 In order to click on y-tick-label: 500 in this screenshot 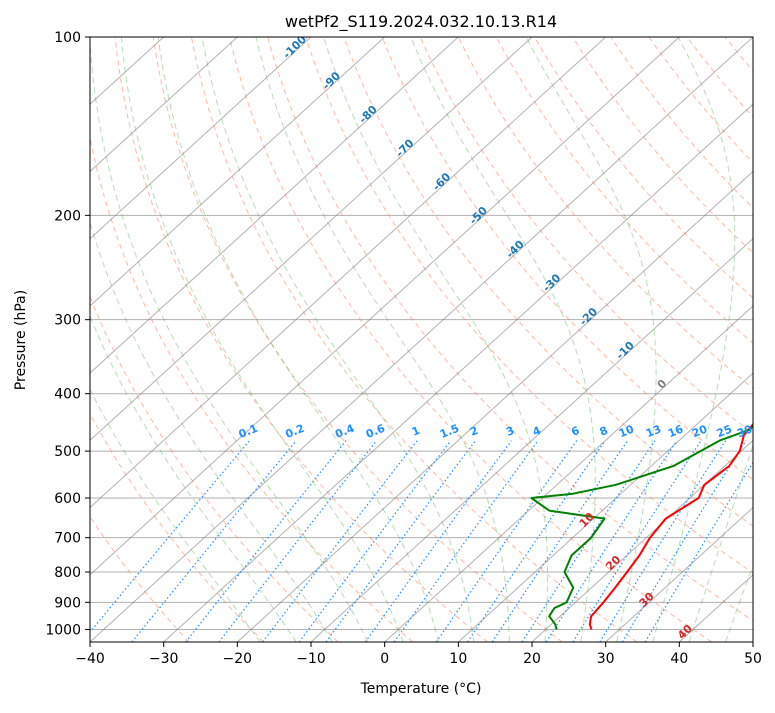, I will do `click(67, 452)`.